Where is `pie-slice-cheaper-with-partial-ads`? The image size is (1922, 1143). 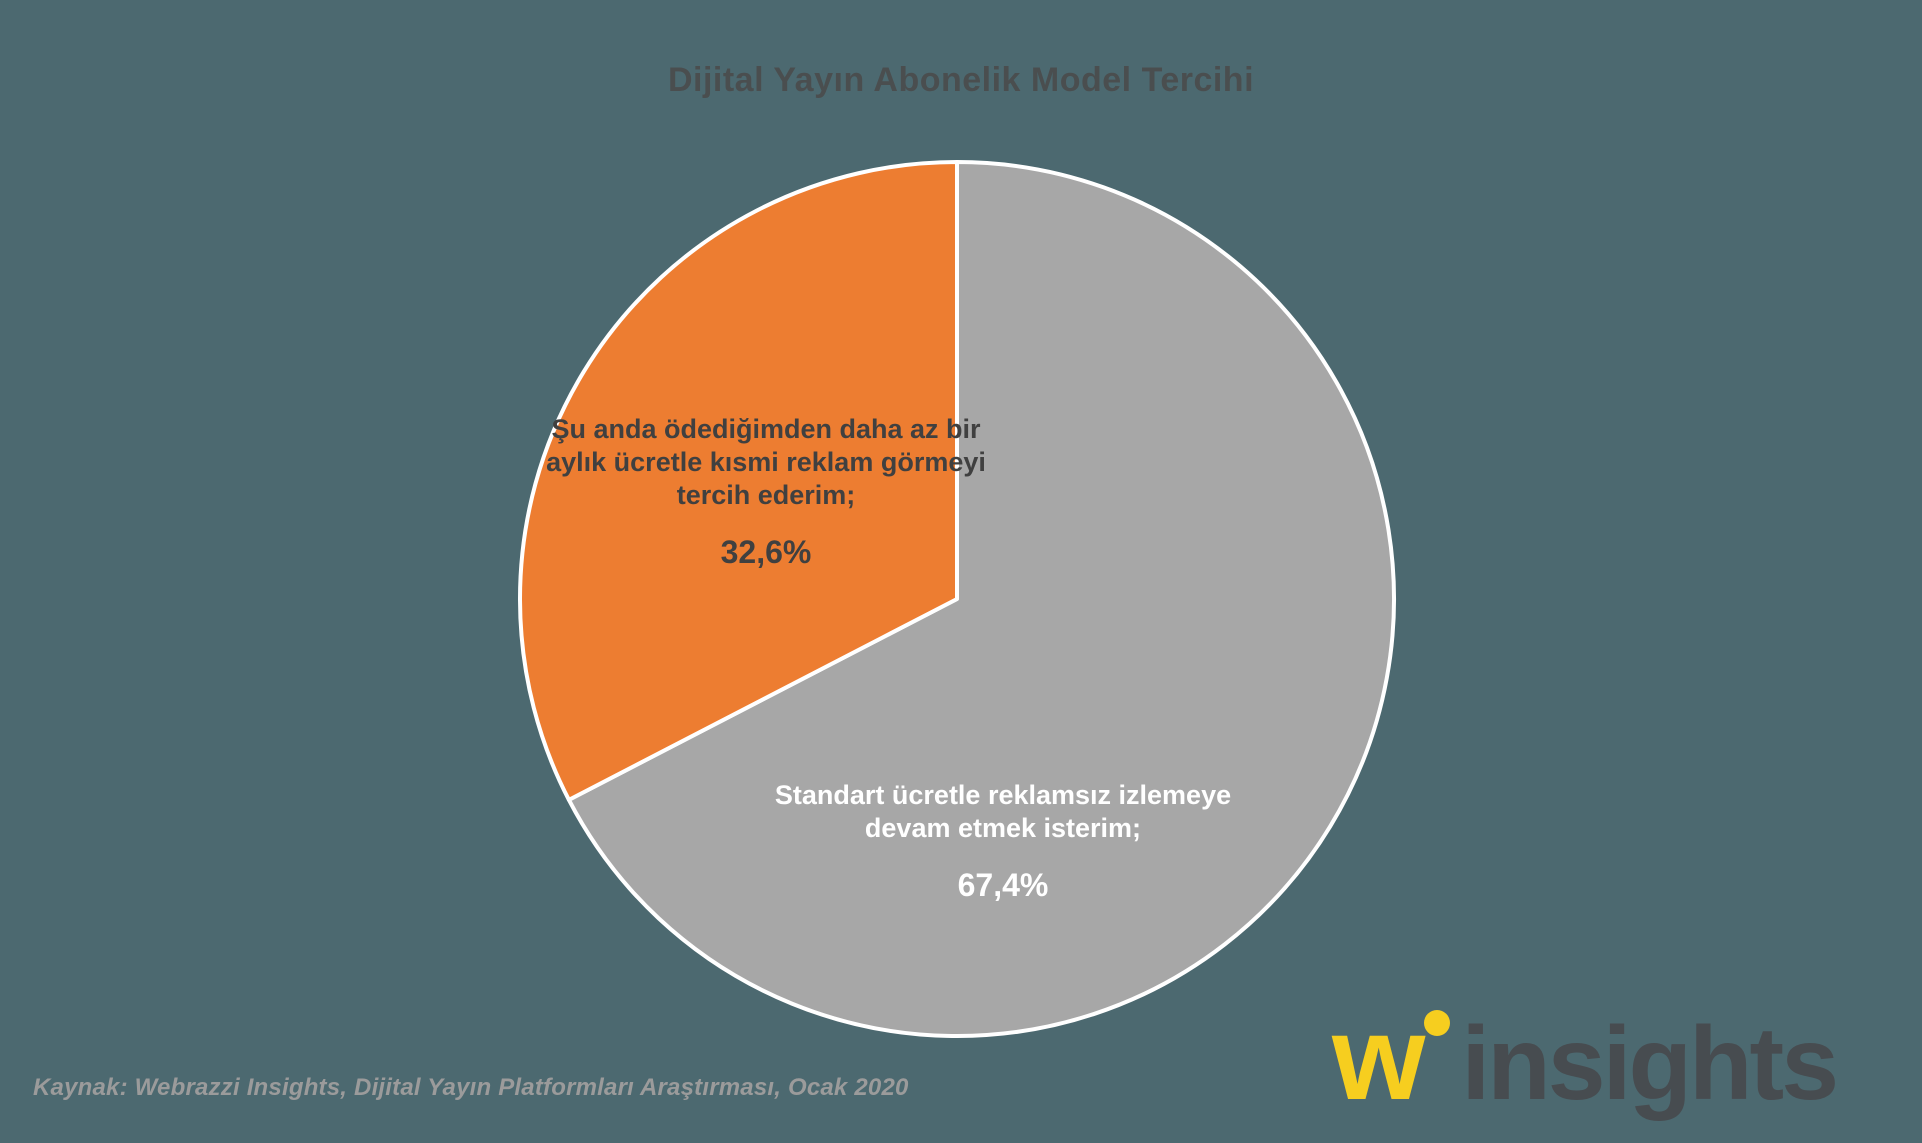
pie-slice-cheaper-with-partial-ads is located at coordinates (738, 481).